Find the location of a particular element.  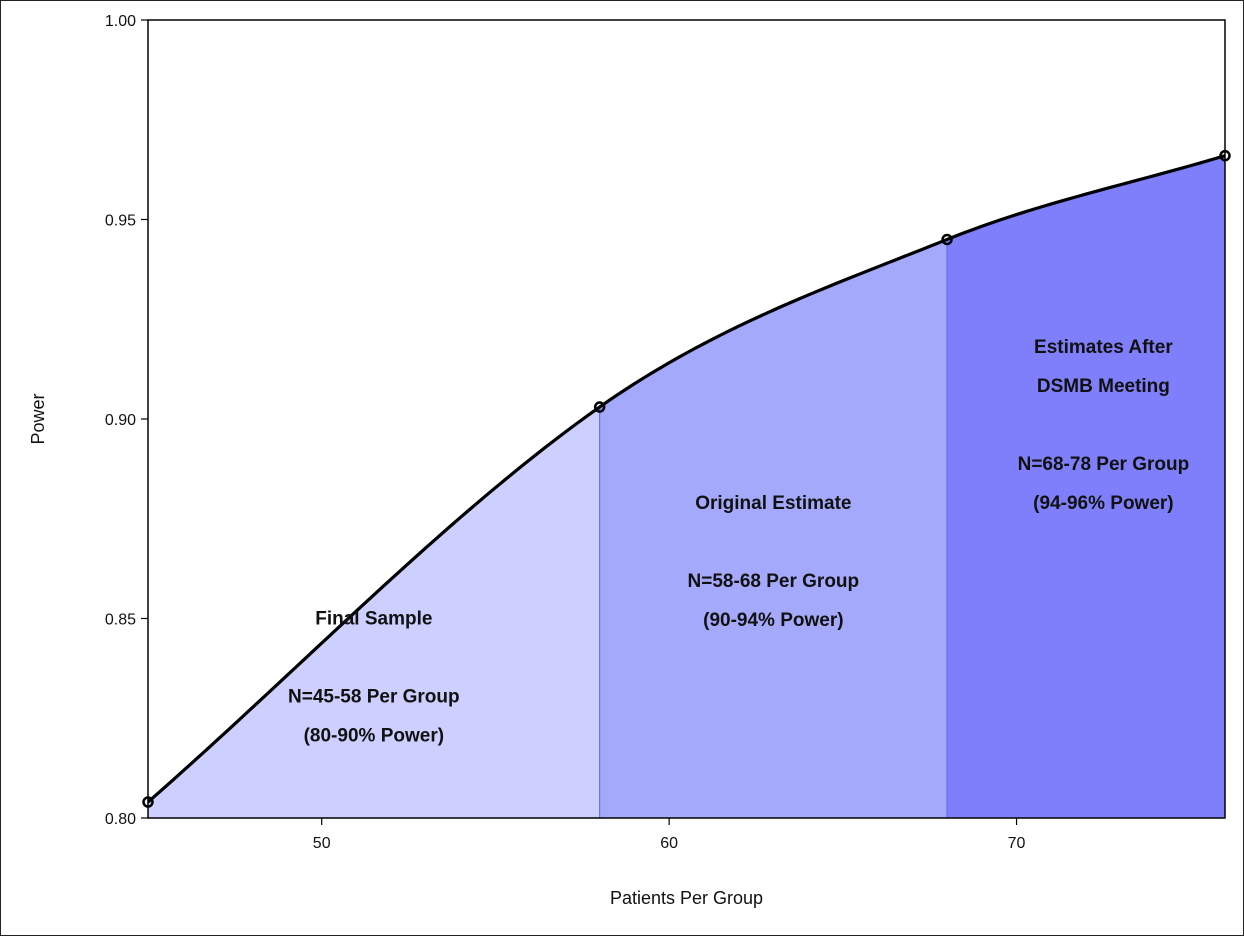

region-2-label-line: DSMB Meeting is located at coordinates (1103, 386).